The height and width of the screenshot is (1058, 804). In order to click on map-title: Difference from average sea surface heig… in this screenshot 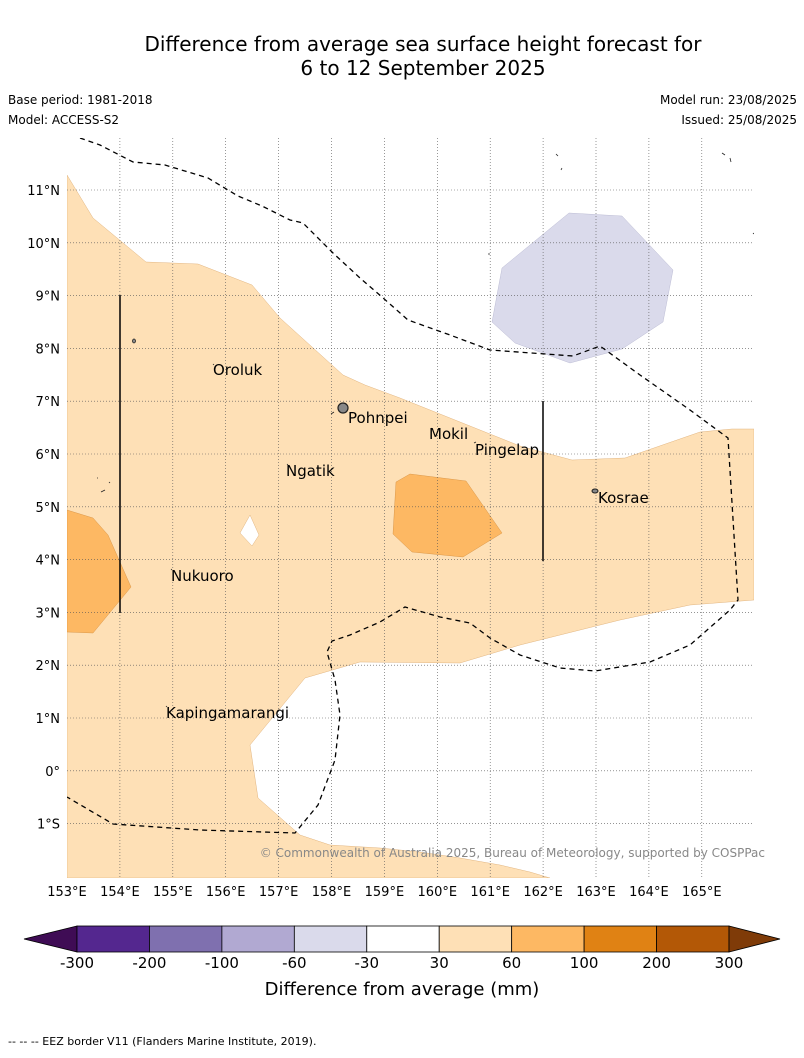, I will do `click(402, 56)`.